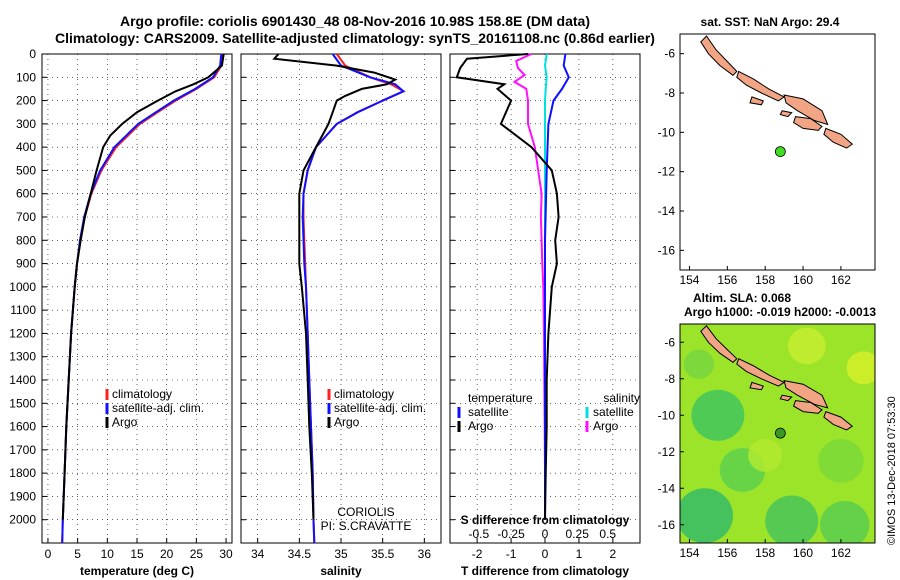 Image resolution: width=900 pixels, height=580 pixels. I want to click on depth-tick-label: 900, so click(26, 264).